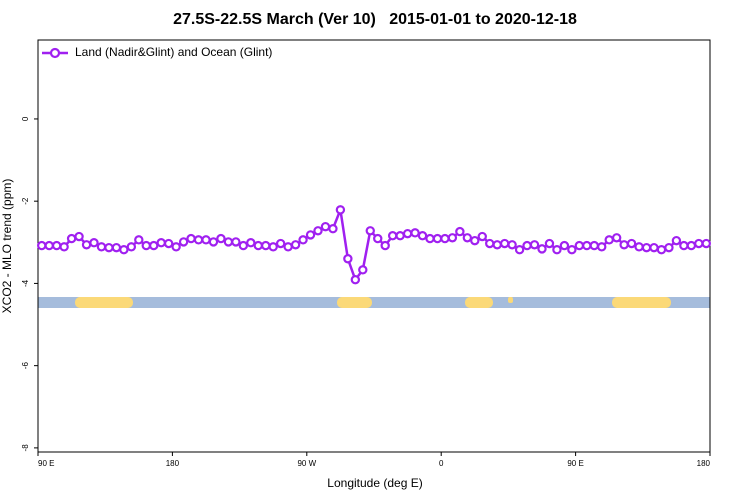 The width and height of the screenshot is (750, 500). I want to click on x-axis-label: Longitude (deg E), so click(374, 483).